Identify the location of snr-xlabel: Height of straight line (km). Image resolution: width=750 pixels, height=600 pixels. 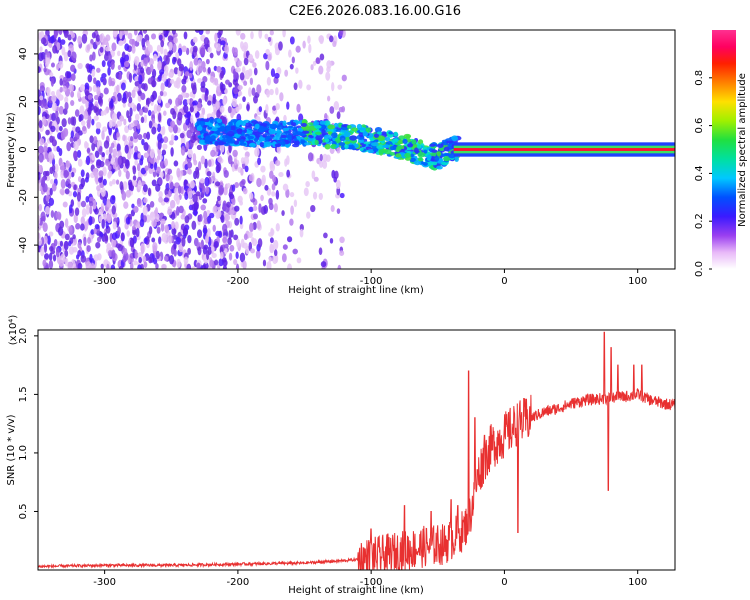
(356, 590).